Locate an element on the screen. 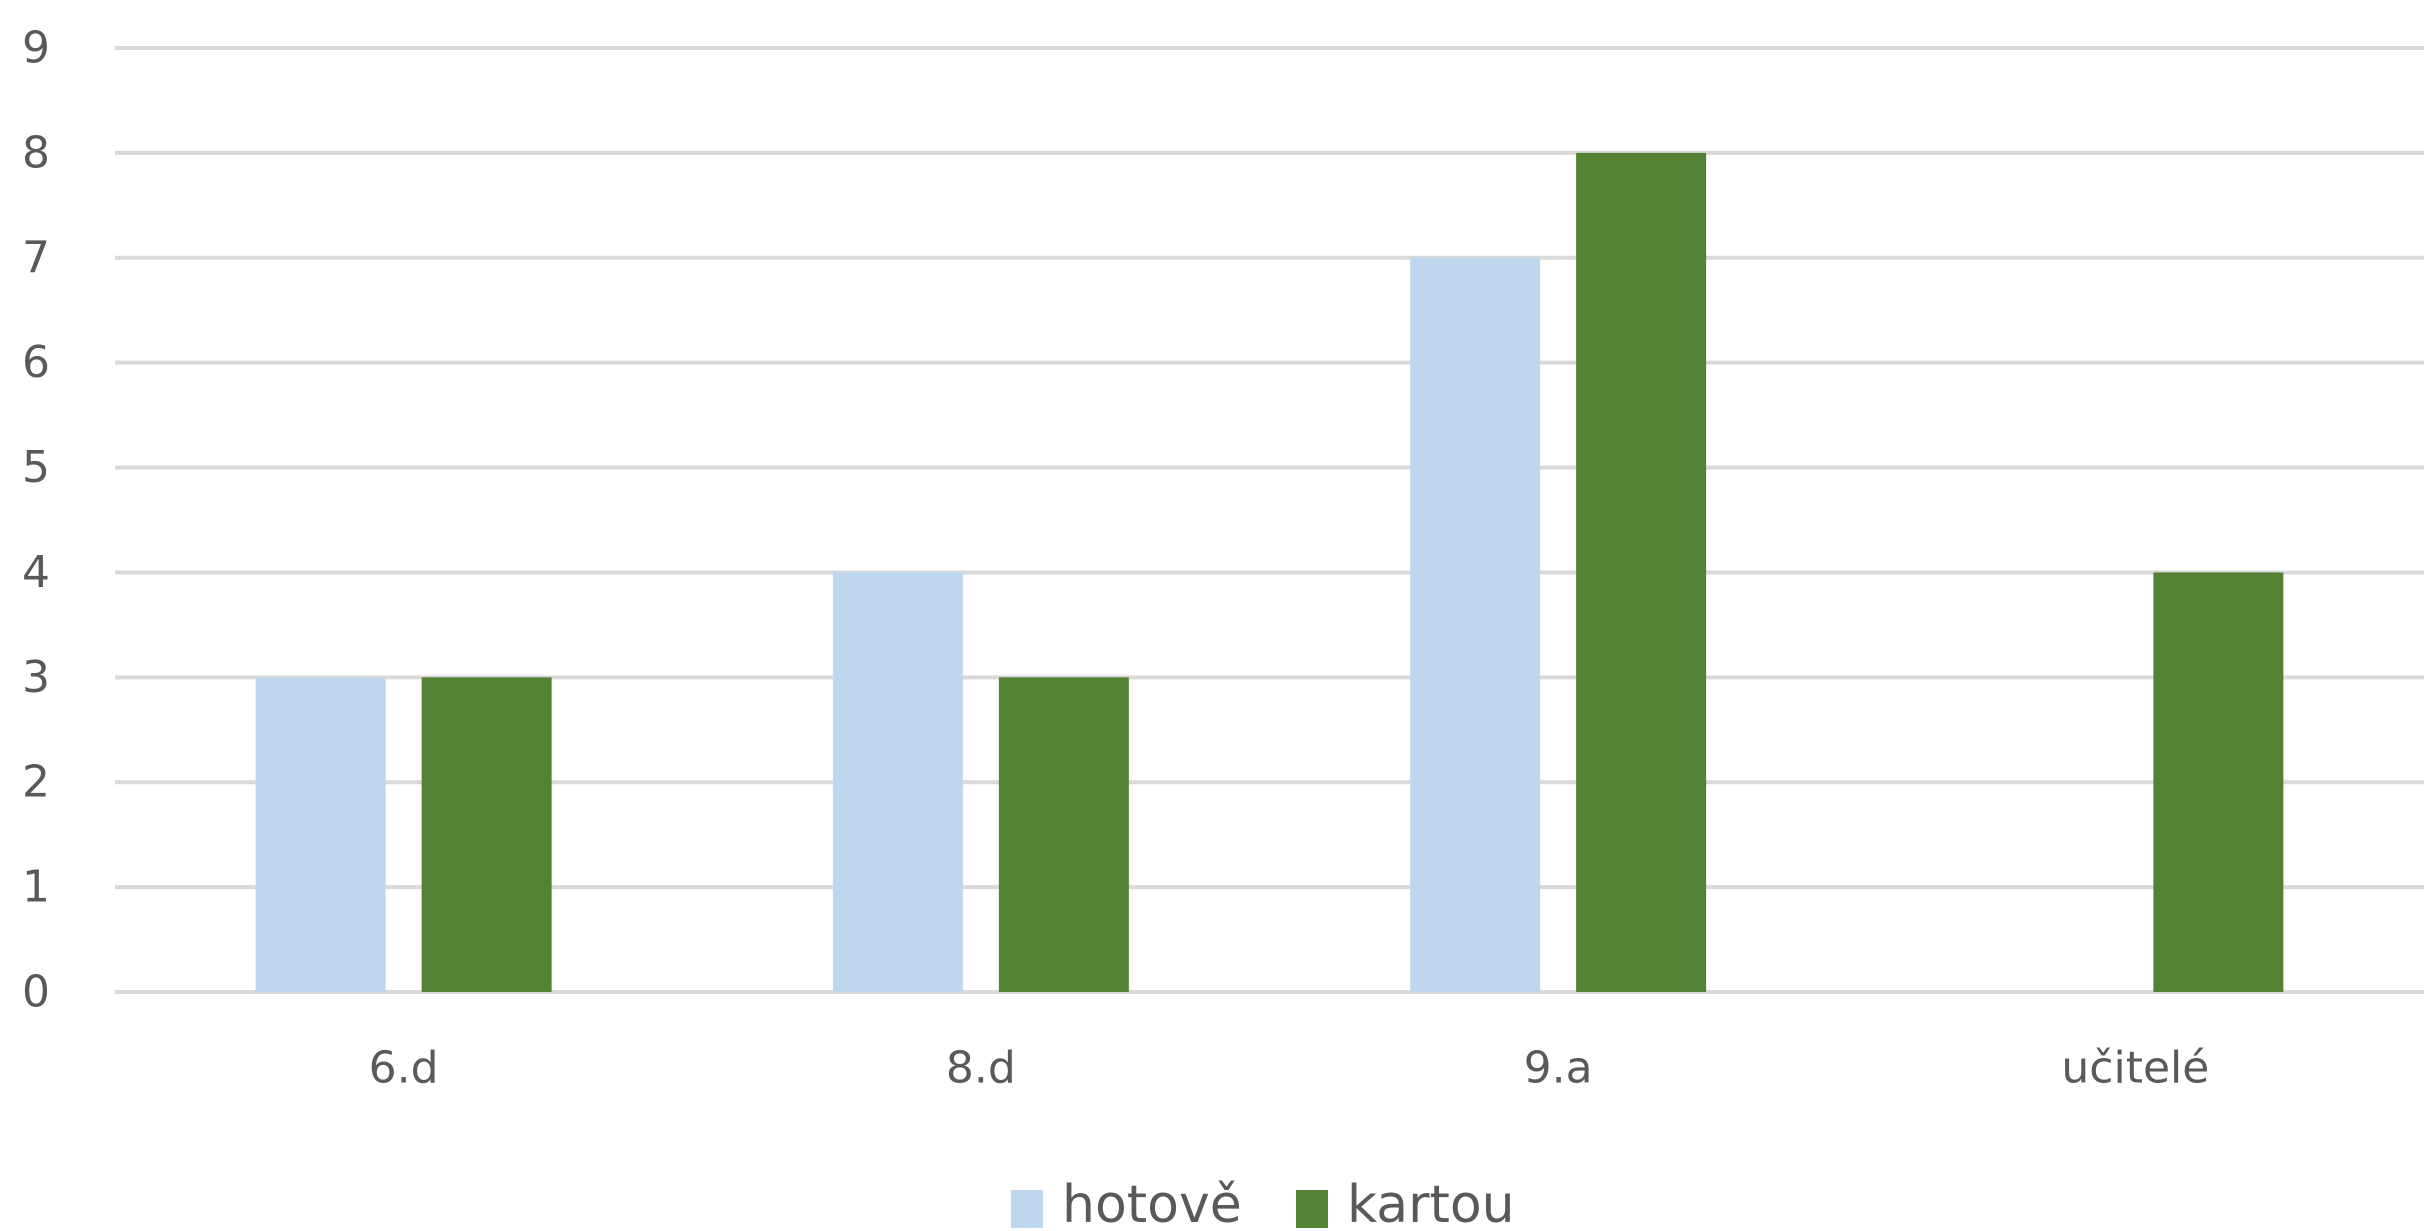 The height and width of the screenshot is (1231, 2424). legend-label: kartou is located at coordinates (1431, 1203).